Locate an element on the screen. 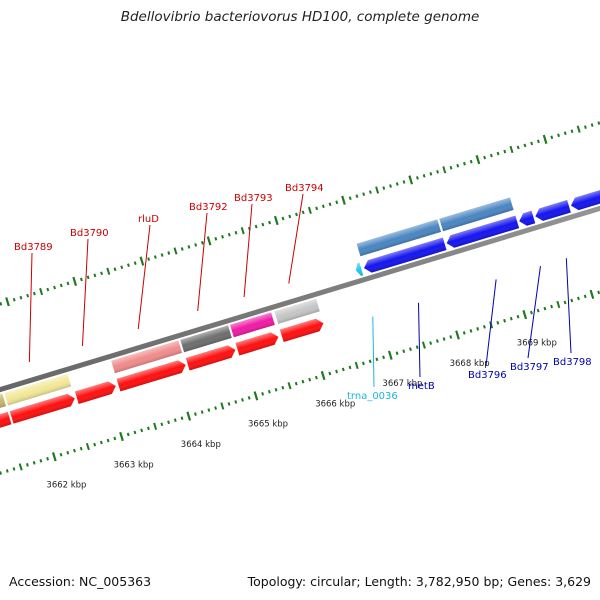 Image resolution: width=600 pixels, height=600 pixels. gene-label: rluD is located at coordinates (148, 219).